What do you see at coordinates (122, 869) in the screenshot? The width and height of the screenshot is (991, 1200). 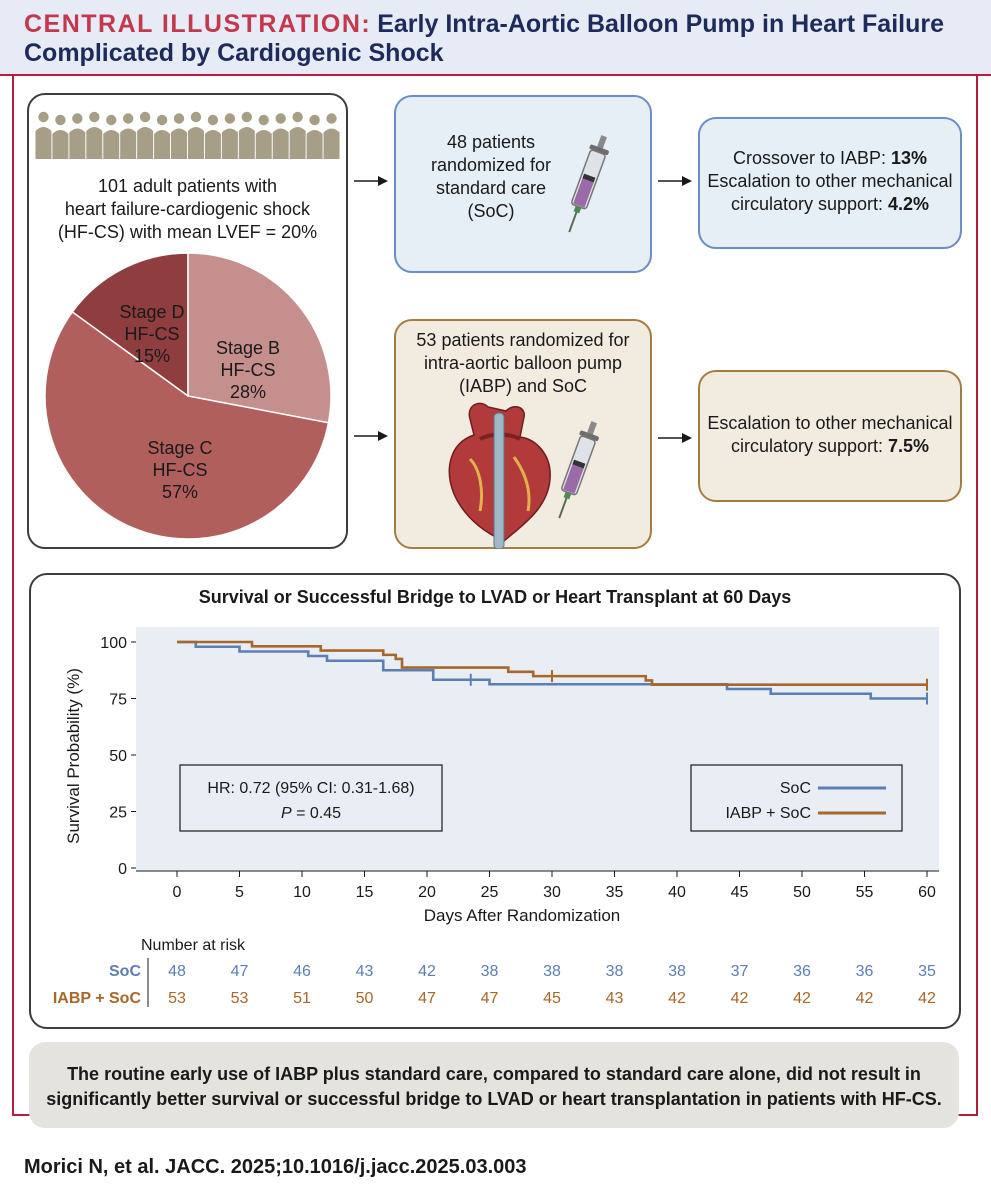 I see `y-tick-label: 0` at bounding box center [122, 869].